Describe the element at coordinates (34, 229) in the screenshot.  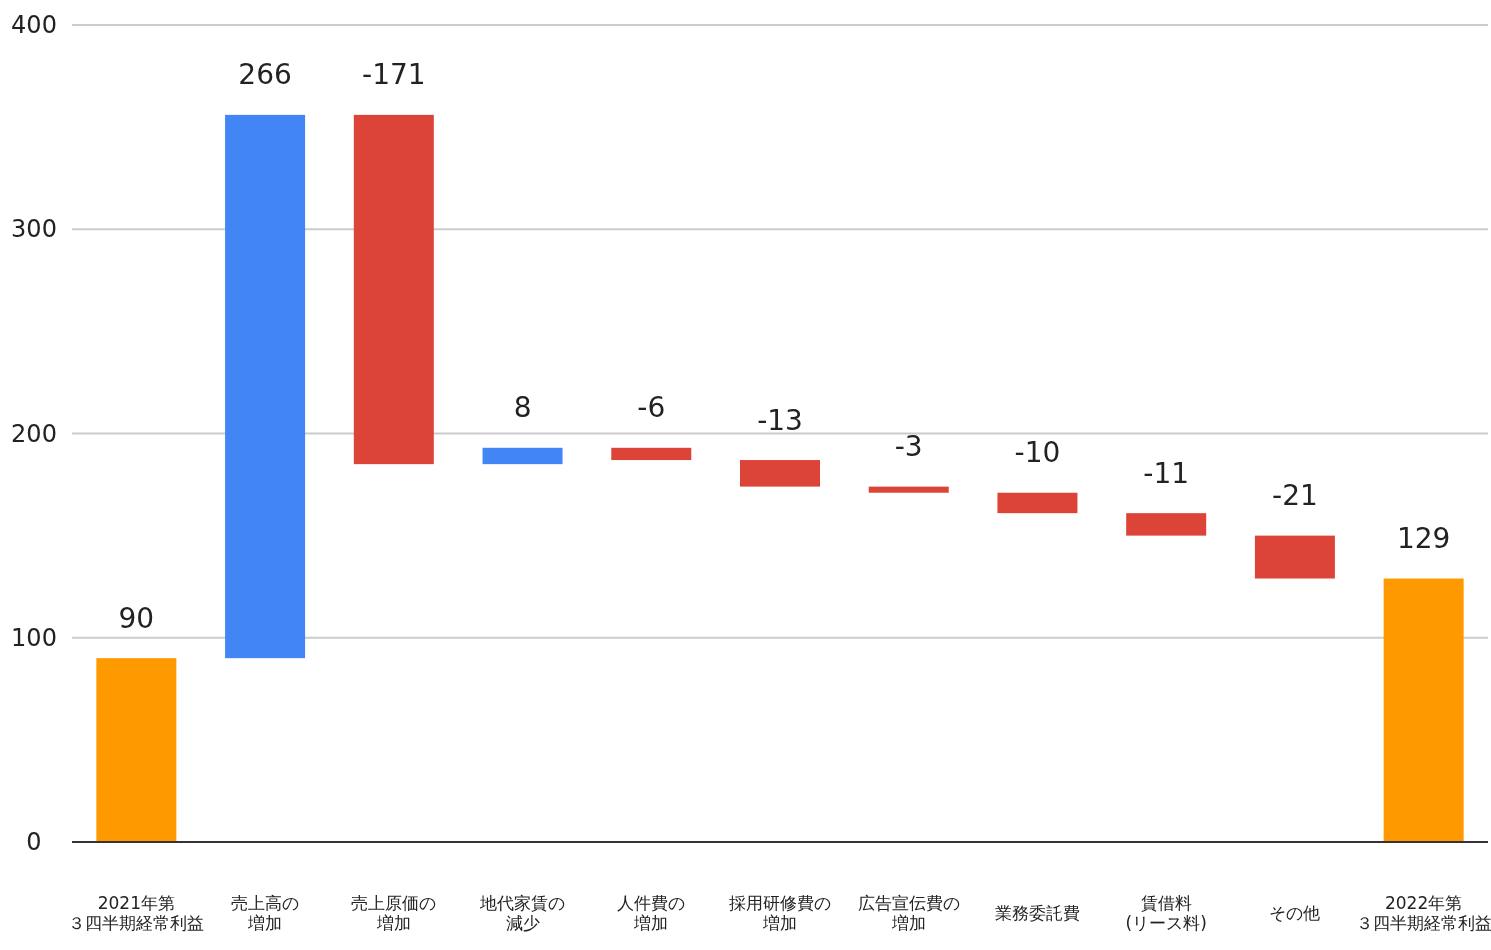
I see `y-tick-label: 300` at that location.